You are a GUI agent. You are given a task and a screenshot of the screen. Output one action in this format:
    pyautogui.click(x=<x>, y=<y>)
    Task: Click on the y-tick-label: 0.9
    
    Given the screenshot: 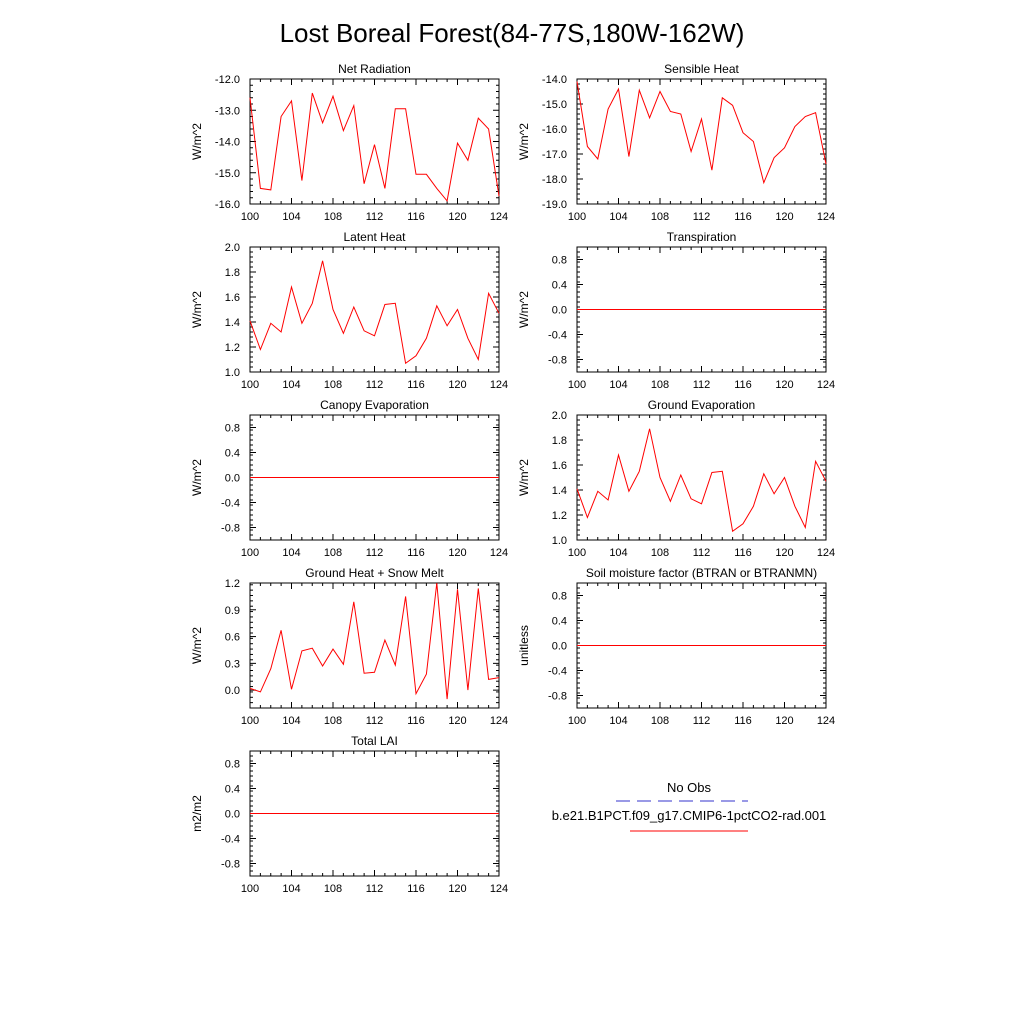 What is the action you would take?
    pyautogui.click(x=232, y=611)
    